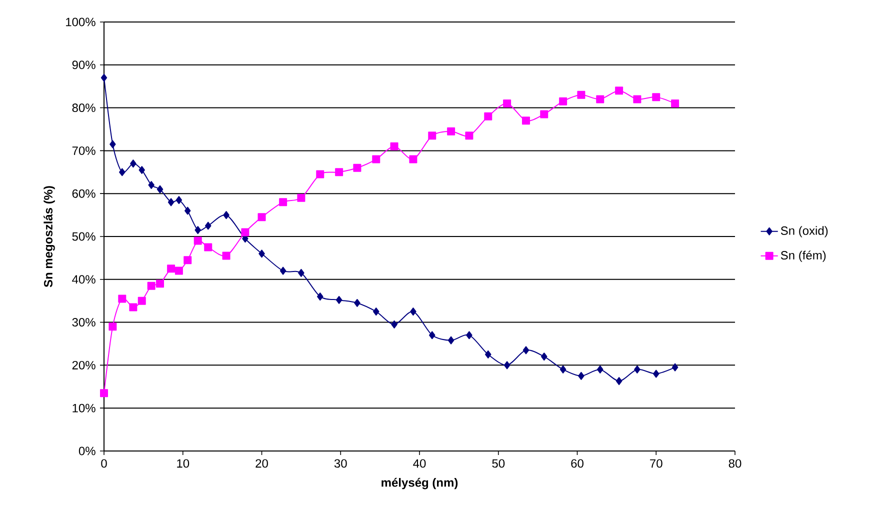  What do you see at coordinates (656, 463) in the screenshot?
I see `x-tick-label: 70` at bounding box center [656, 463].